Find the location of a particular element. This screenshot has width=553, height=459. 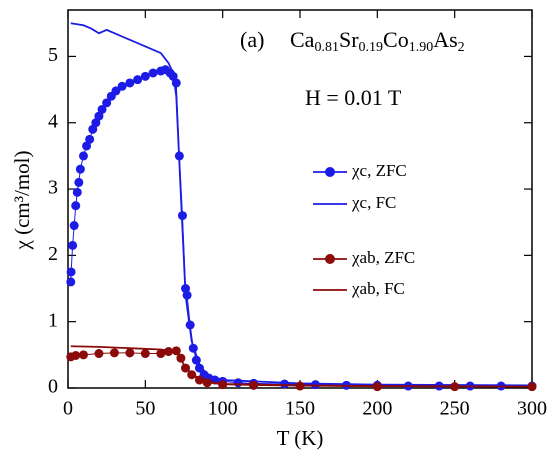

formula-part: Co is located at coordinates (396, 39).